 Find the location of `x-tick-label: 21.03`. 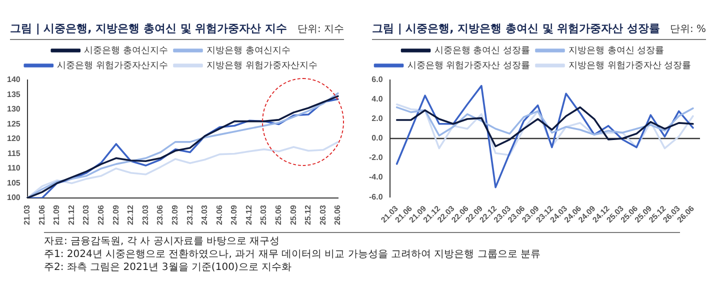

x-tick-label: 21.03 is located at coordinates (27, 215).